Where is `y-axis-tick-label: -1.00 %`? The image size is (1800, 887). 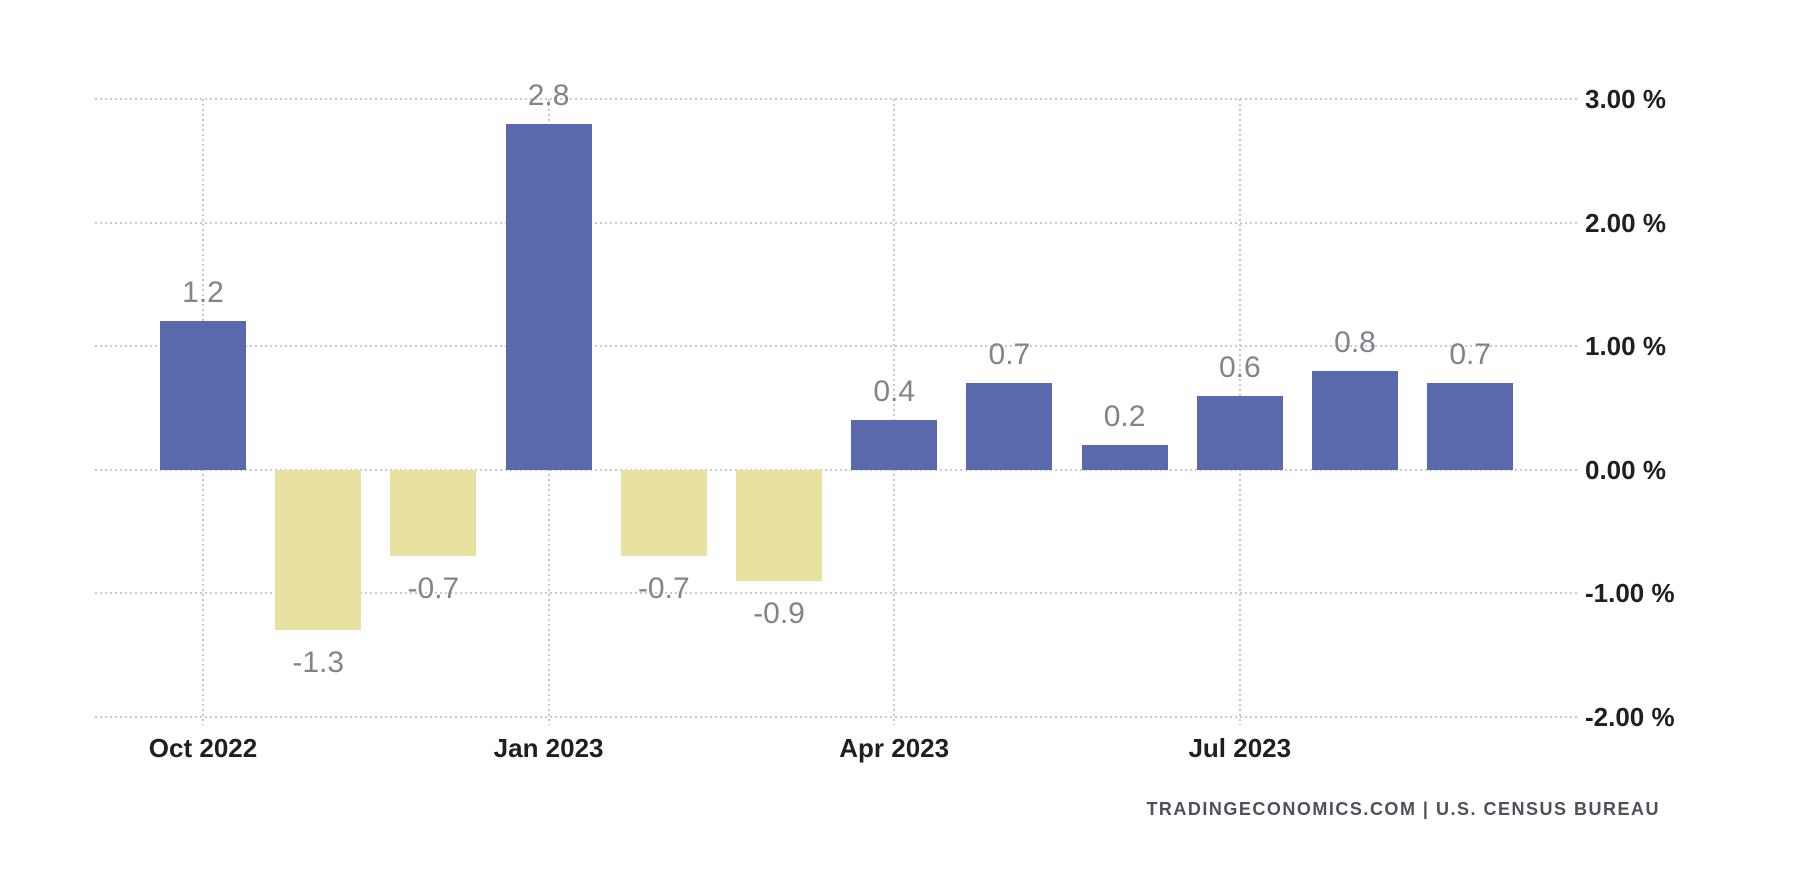
y-axis-tick-label: -1.00 % is located at coordinates (1630, 593).